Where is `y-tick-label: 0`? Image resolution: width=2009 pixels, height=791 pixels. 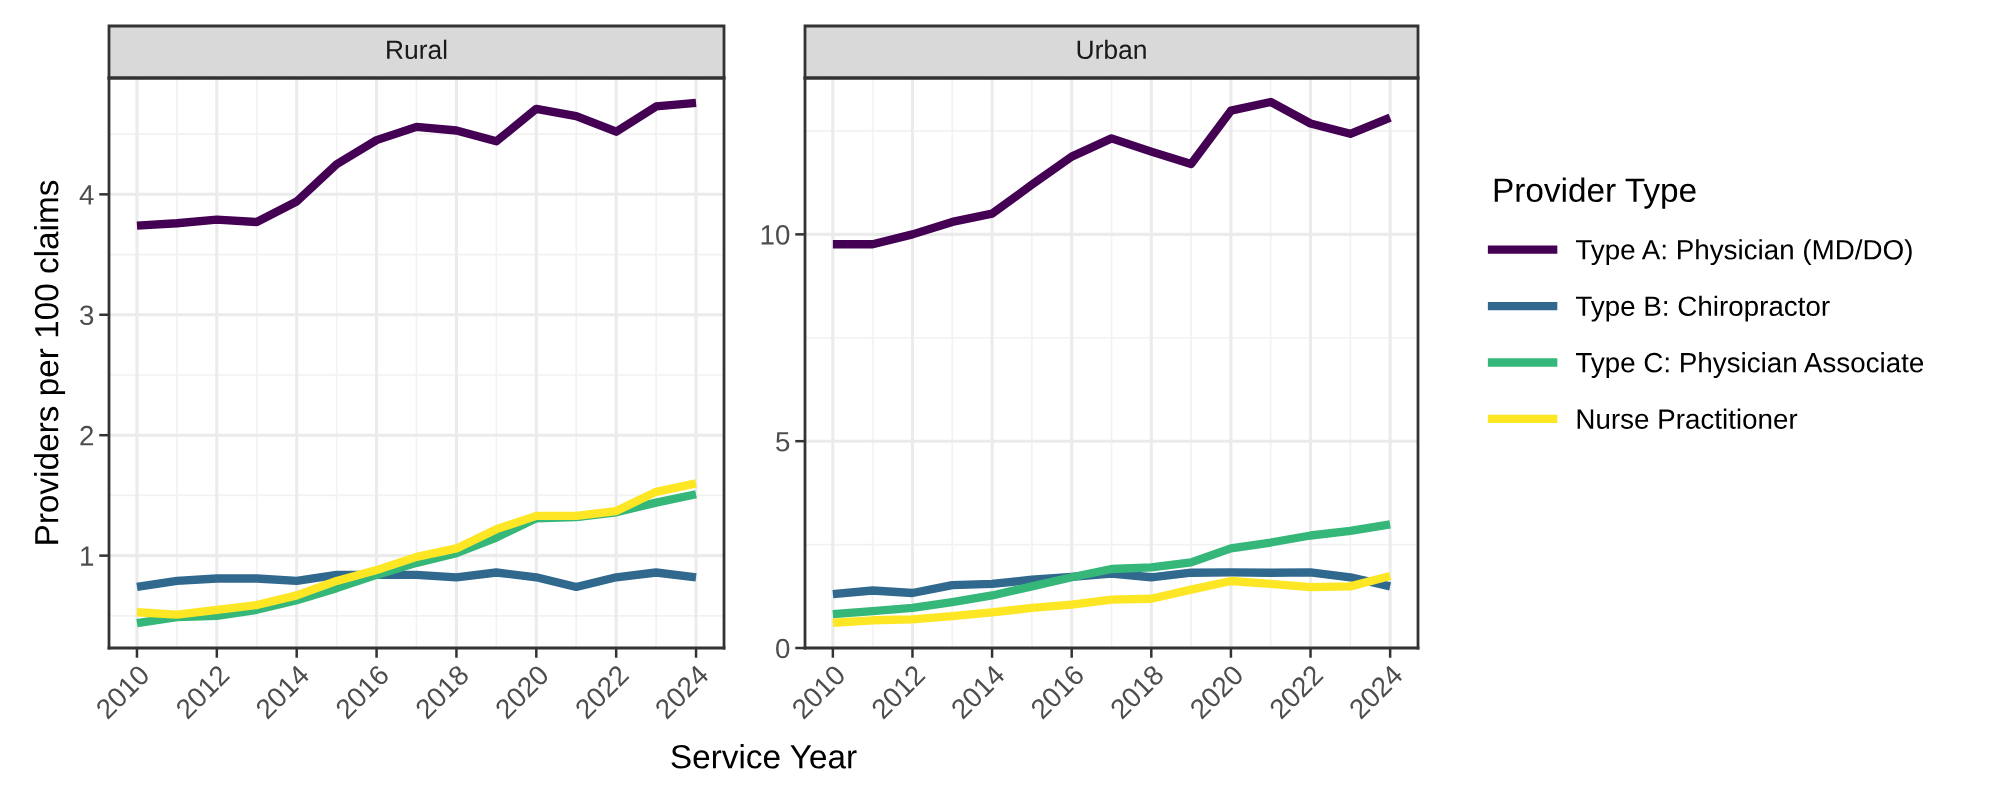 y-tick-label: 0 is located at coordinates (783, 648).